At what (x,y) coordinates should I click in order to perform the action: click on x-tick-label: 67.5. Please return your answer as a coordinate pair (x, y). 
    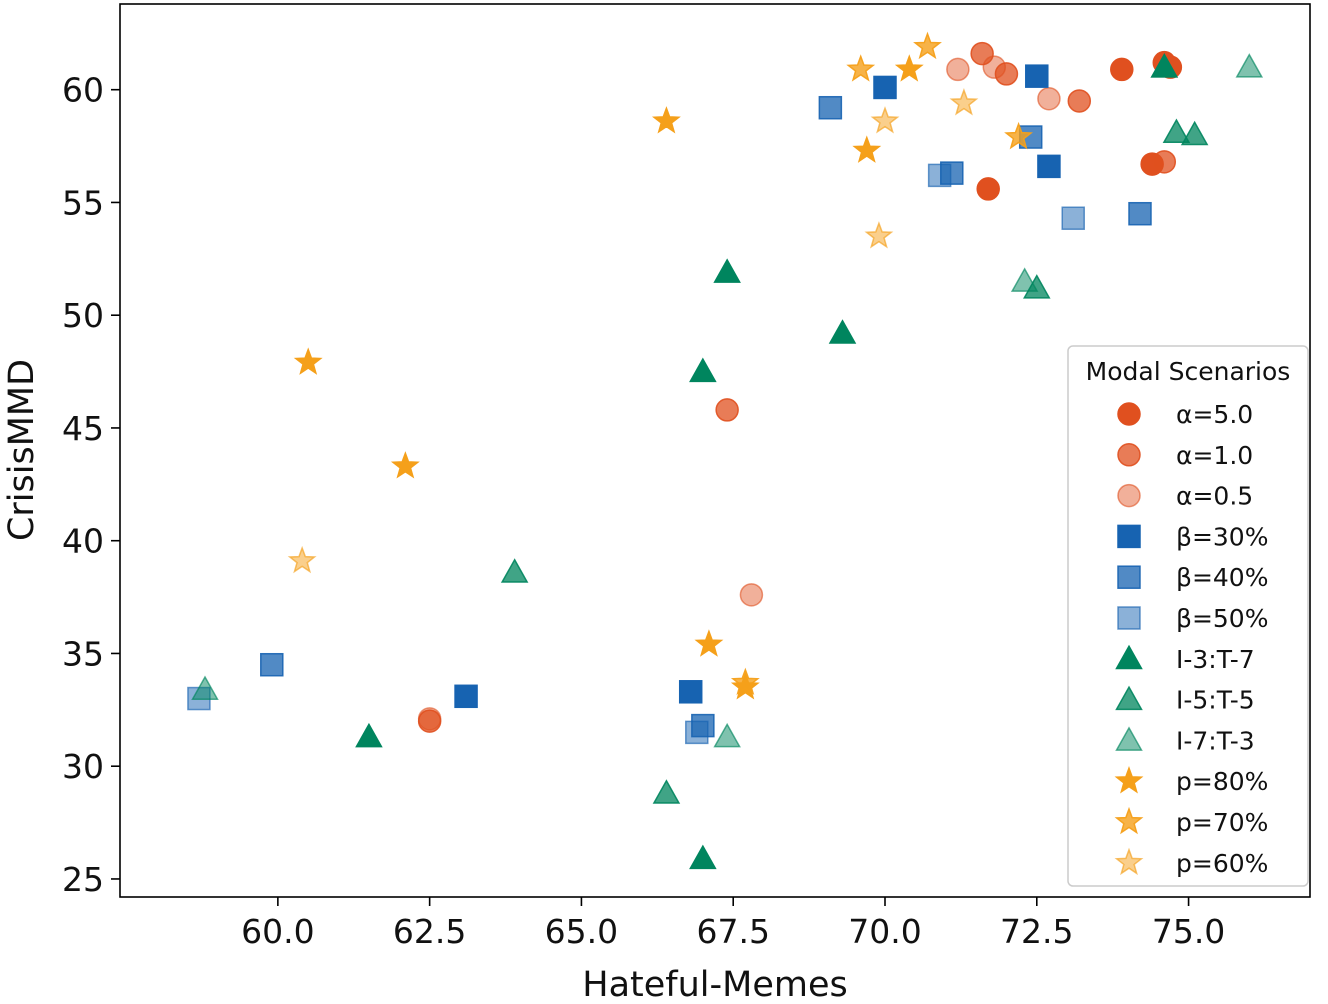
    Looking at the image, I should click on (732, 931).